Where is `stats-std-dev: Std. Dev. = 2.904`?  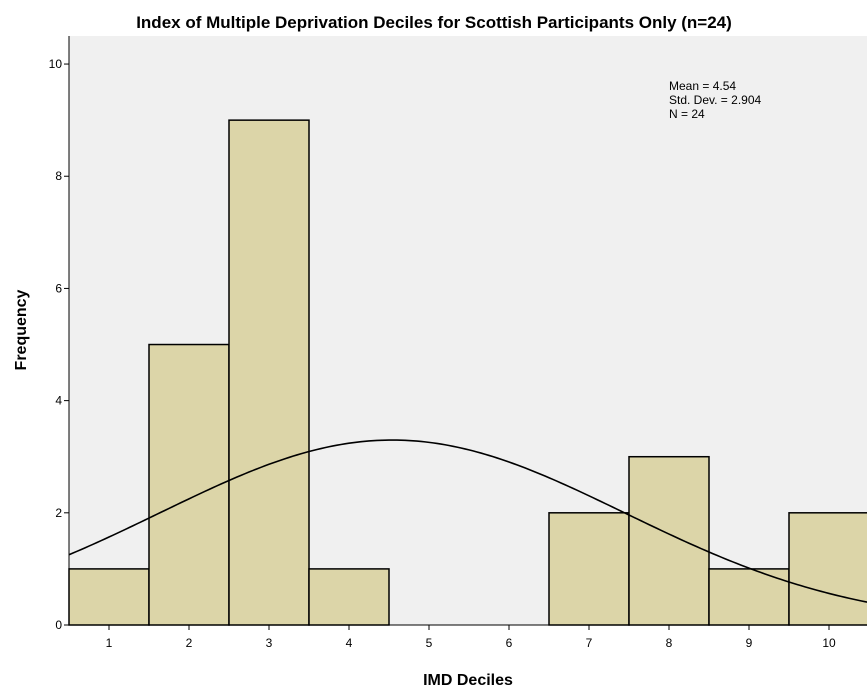
stats-std-dev: Std. Dev. = 2.904 is located at coordinates (715, 100).